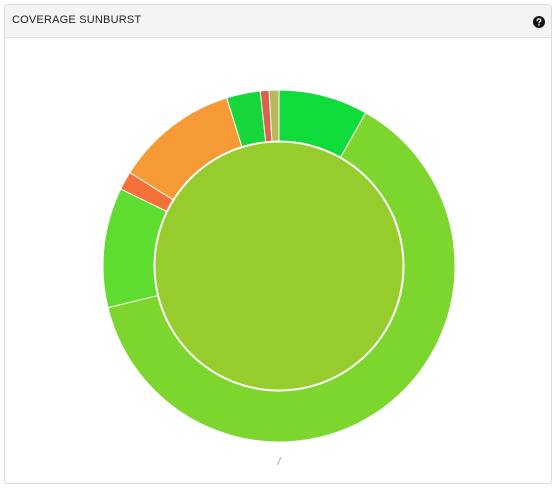 The image size is (560, 491). What do you see at coordinates (77, 20) in the screenshot?
I see `panel-title: COVERAGE SUNBURST` at bounding box center [77, 20].